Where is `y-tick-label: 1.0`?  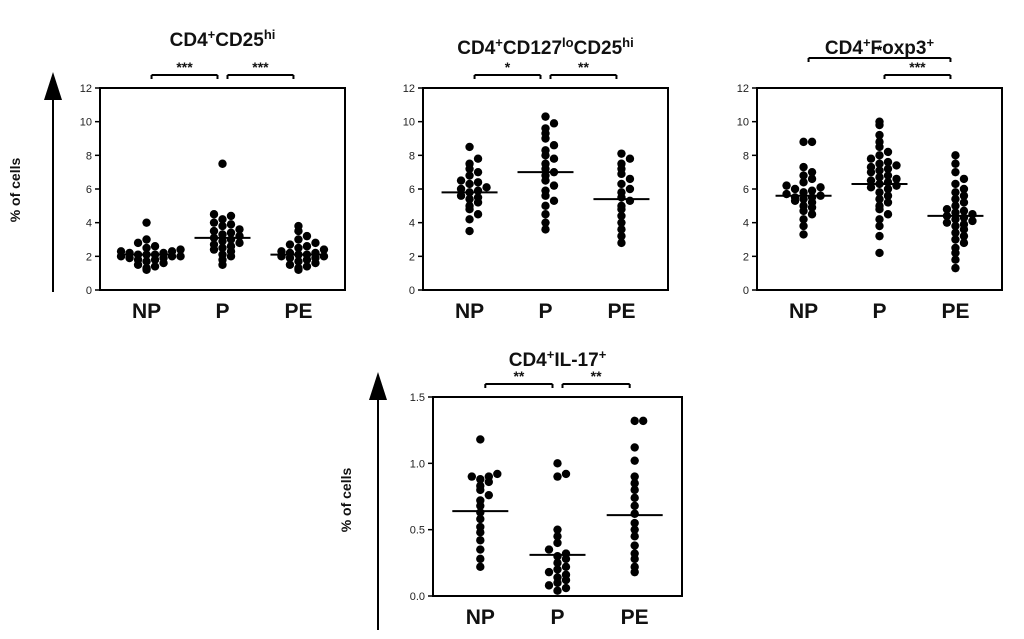 y-tick-label: 1.0 is located at coordinates (417, 464).